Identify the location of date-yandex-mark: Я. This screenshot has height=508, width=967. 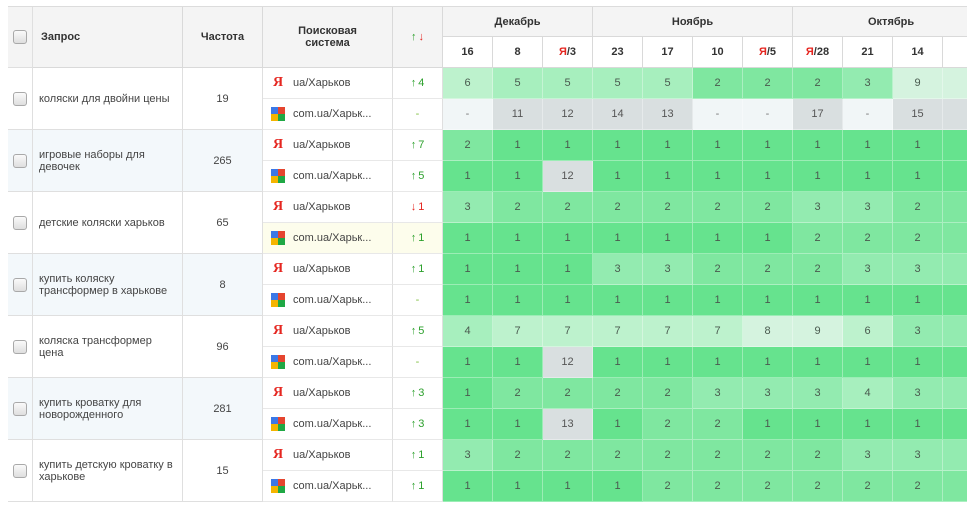
(809, 52).